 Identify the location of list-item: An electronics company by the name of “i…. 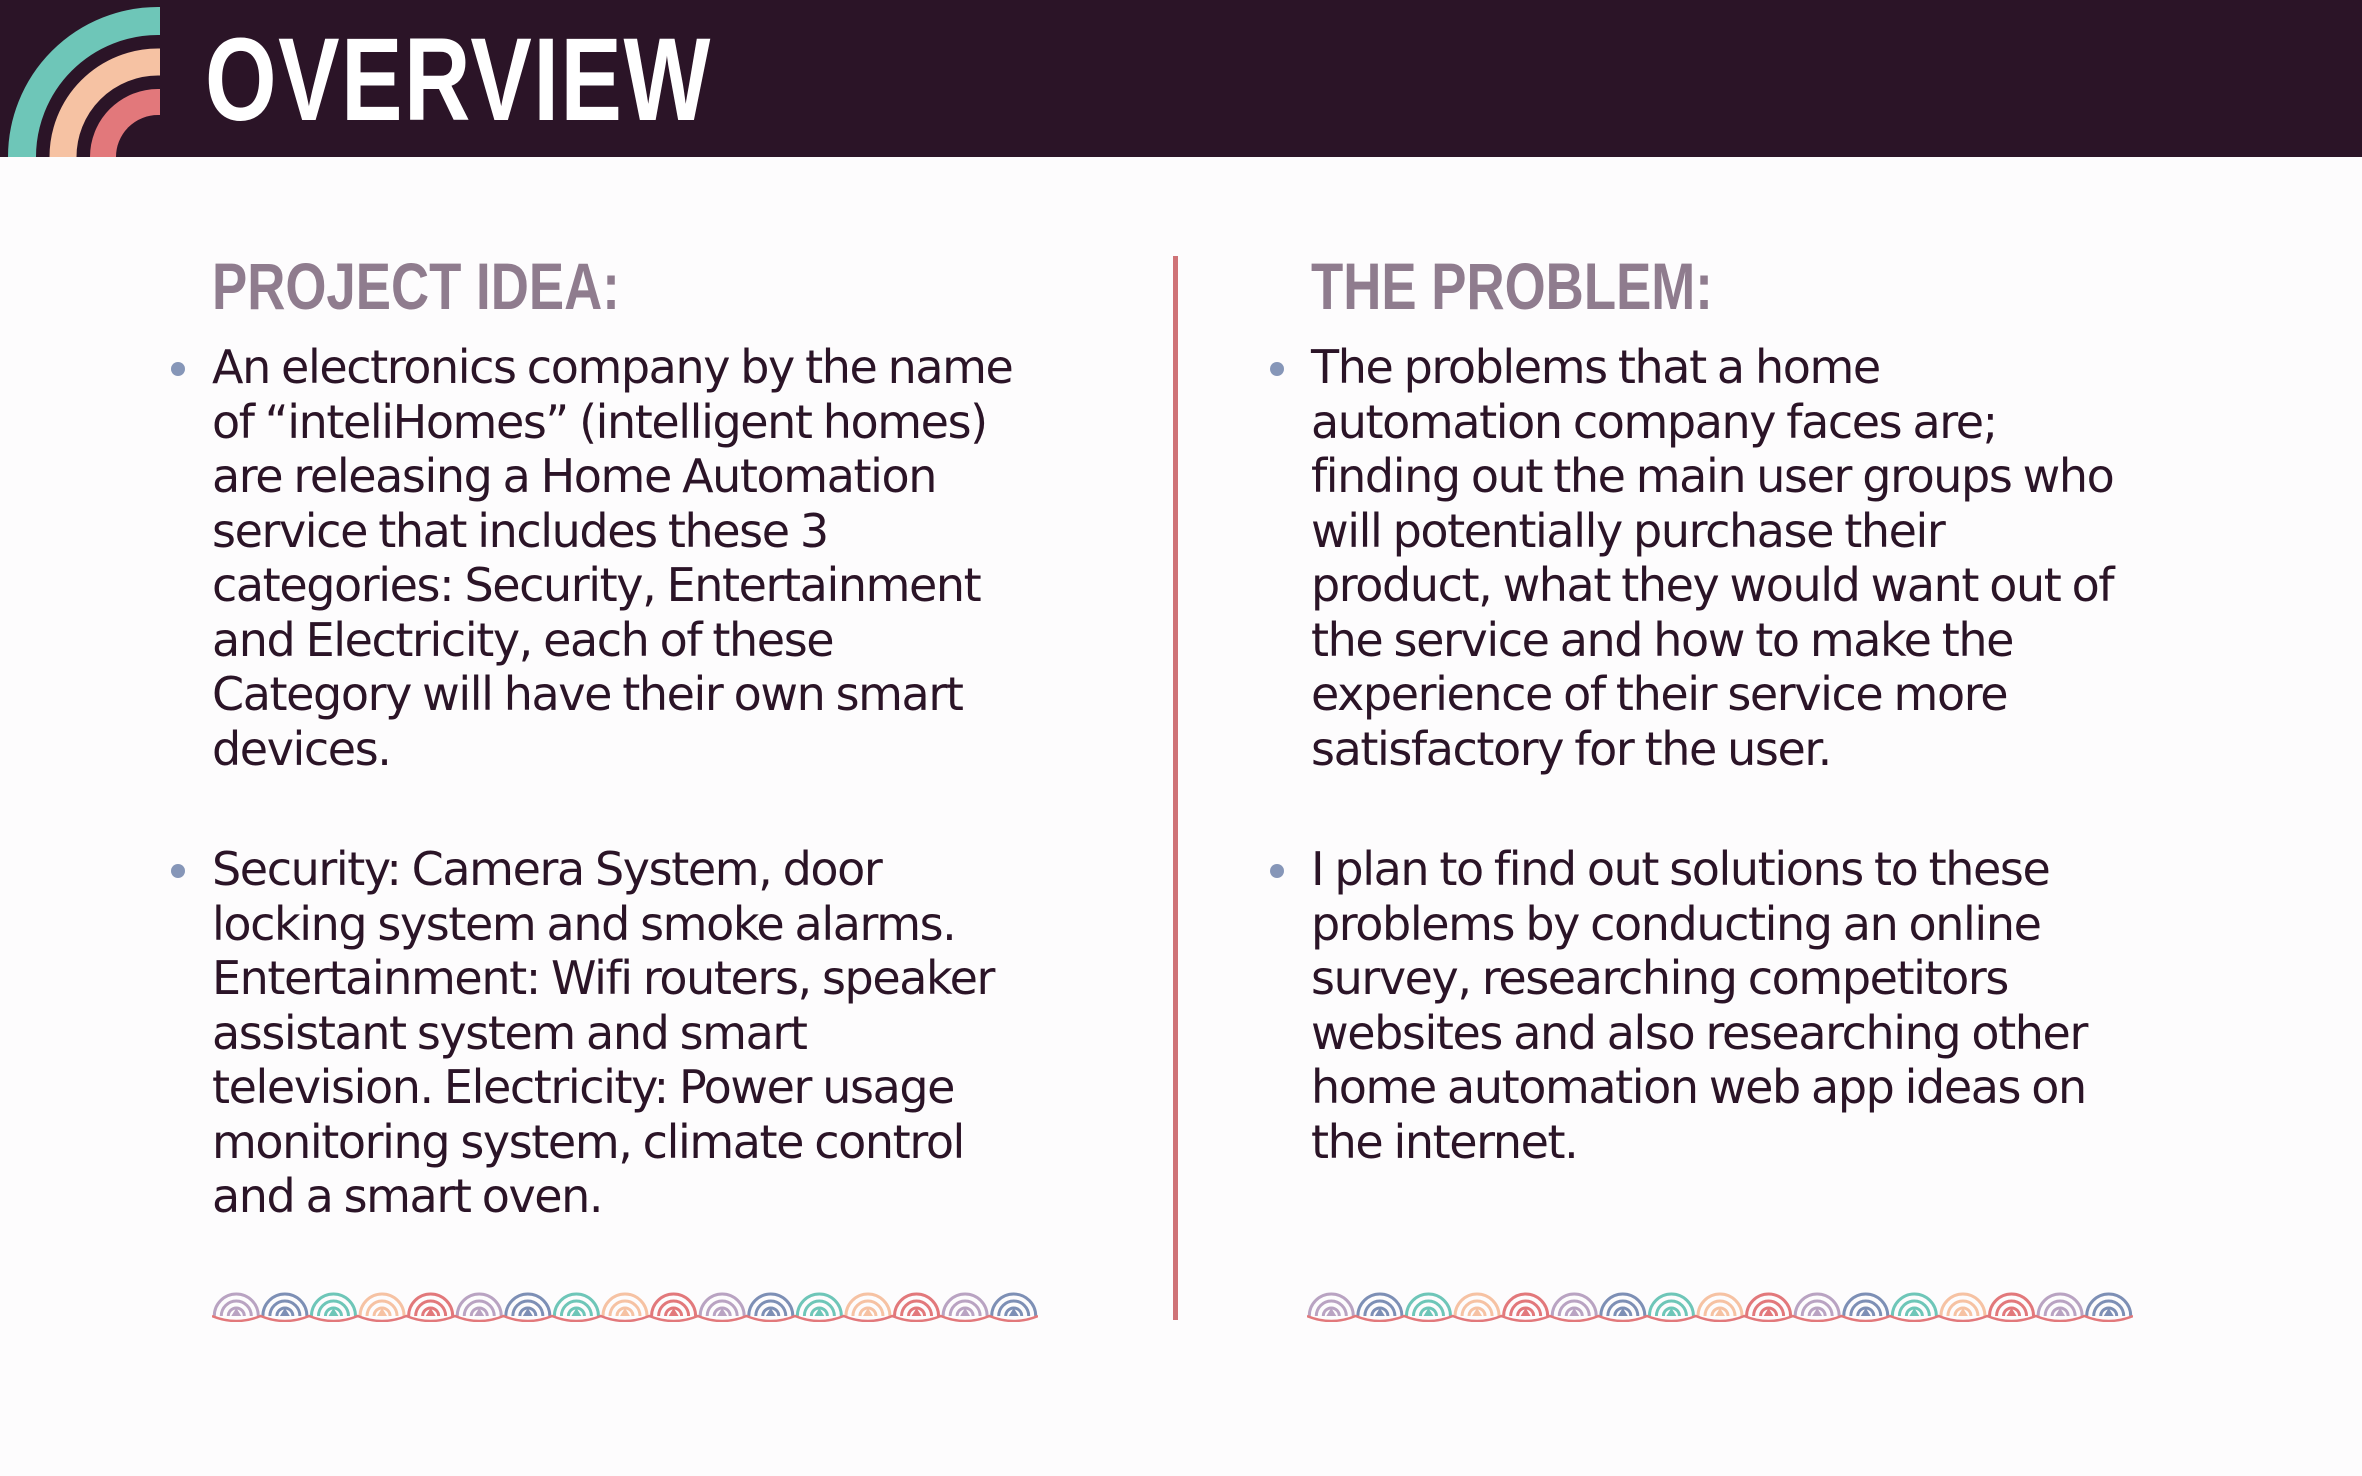
(598, 558).